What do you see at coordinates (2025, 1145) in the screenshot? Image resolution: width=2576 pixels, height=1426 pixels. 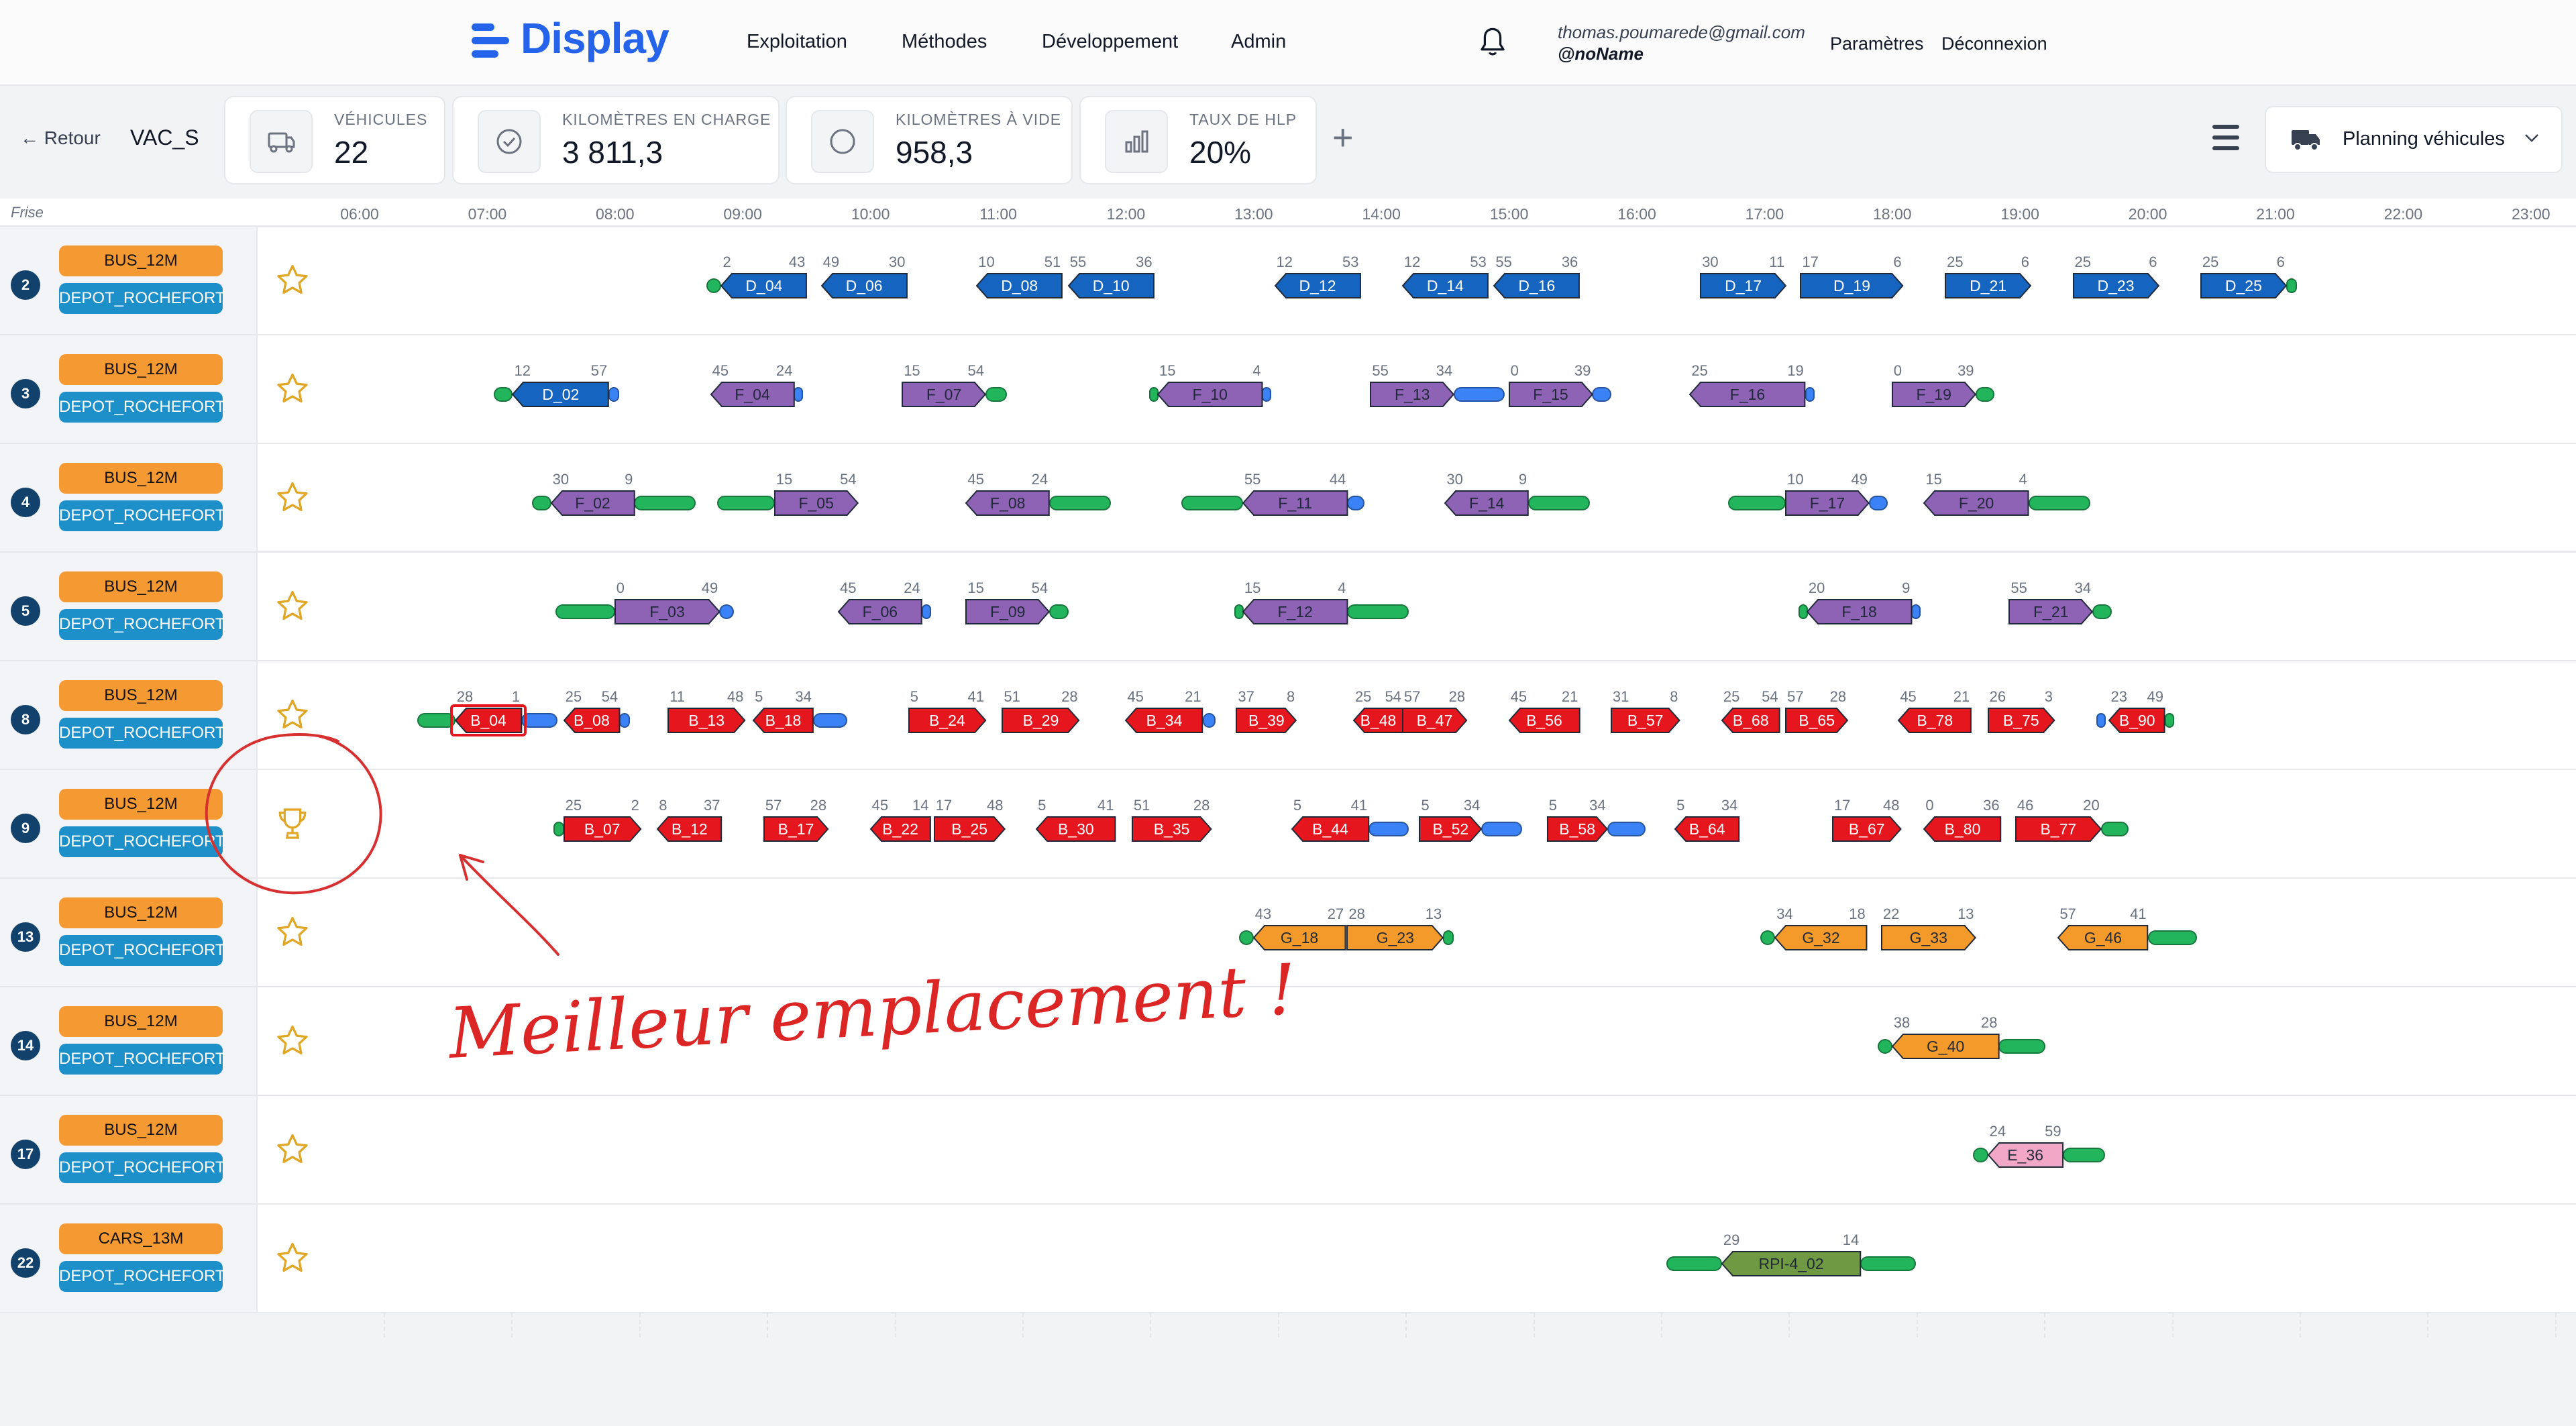 I see `trip-block: E_36 24 59` at bounding box center [2025, 1145].